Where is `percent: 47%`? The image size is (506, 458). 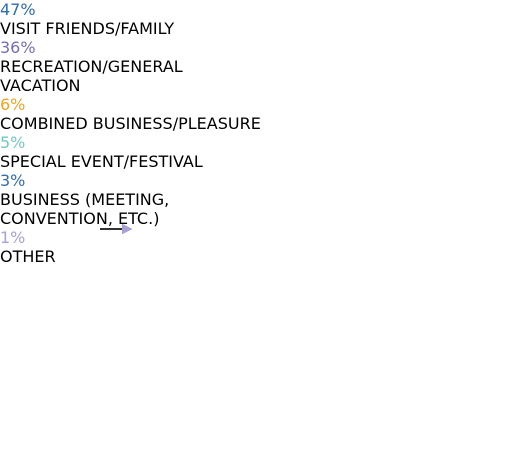 percent: 47% is located at coordinates (18, 9).